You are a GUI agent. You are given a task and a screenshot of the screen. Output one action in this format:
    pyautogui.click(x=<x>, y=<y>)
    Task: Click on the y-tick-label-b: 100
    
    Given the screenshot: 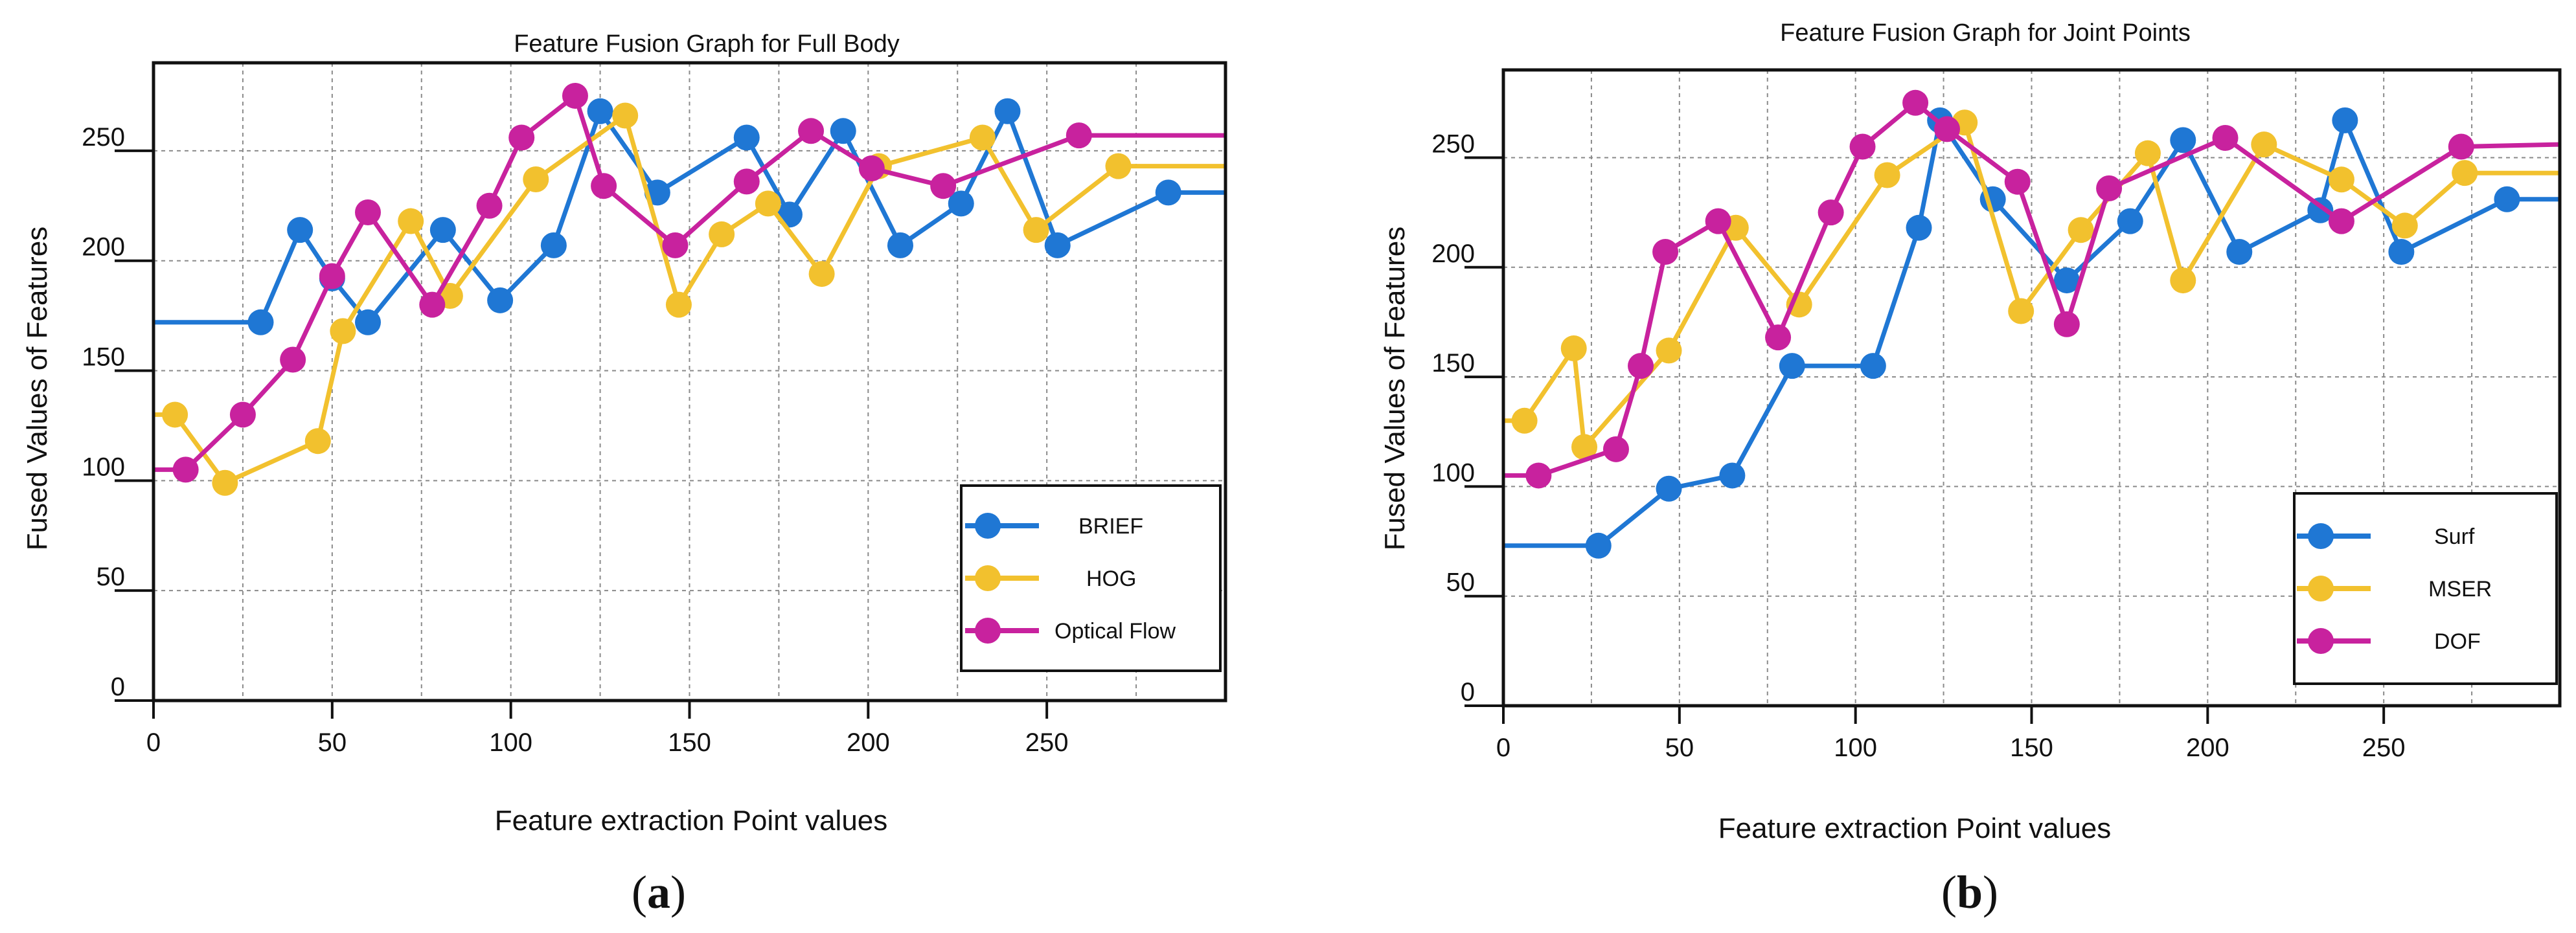 What is the action you would take?
    pyautogui.click(x=1453, y=472)
    